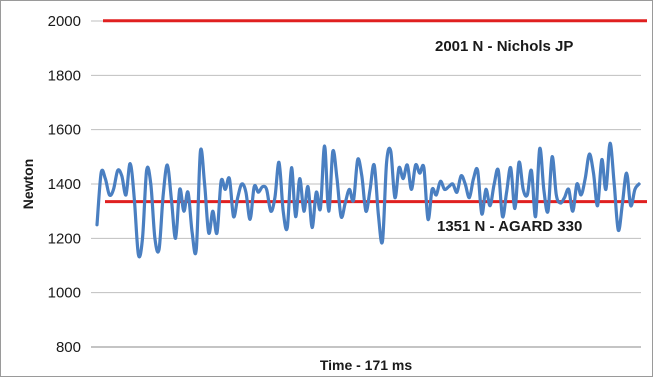  What do you see at coordinates (64, 293) in the screenshot?
I see `y-tick-label: 1000` at bounding box center [64, 293].